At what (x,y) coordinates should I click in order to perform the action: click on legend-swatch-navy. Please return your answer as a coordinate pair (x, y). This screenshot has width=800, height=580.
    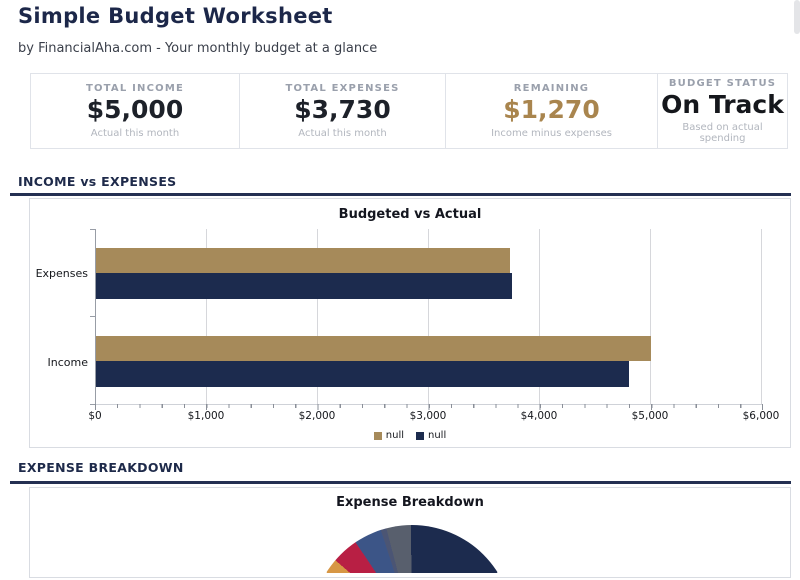
    Looking at the image, I should click on (420, 435).